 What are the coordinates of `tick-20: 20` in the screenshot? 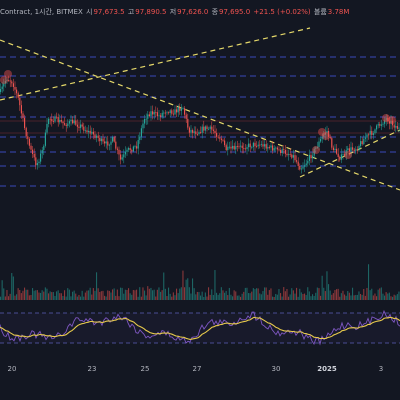 It's located at (12, 369).